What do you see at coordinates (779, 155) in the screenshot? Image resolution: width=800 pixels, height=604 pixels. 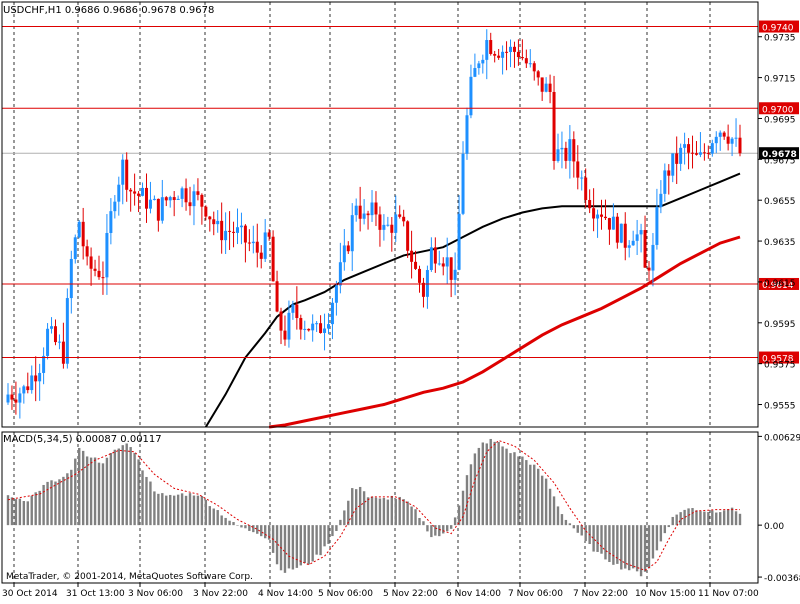 I see `current-price-label: 0.9678` at bounding box center [779, 155].